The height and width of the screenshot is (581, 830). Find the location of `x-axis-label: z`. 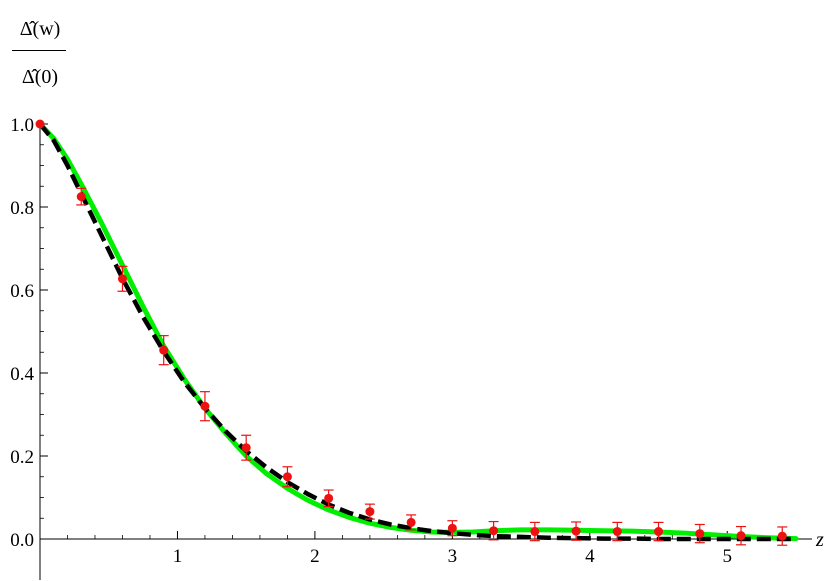

x-axis-label: z is located at coordinates (820, 540).